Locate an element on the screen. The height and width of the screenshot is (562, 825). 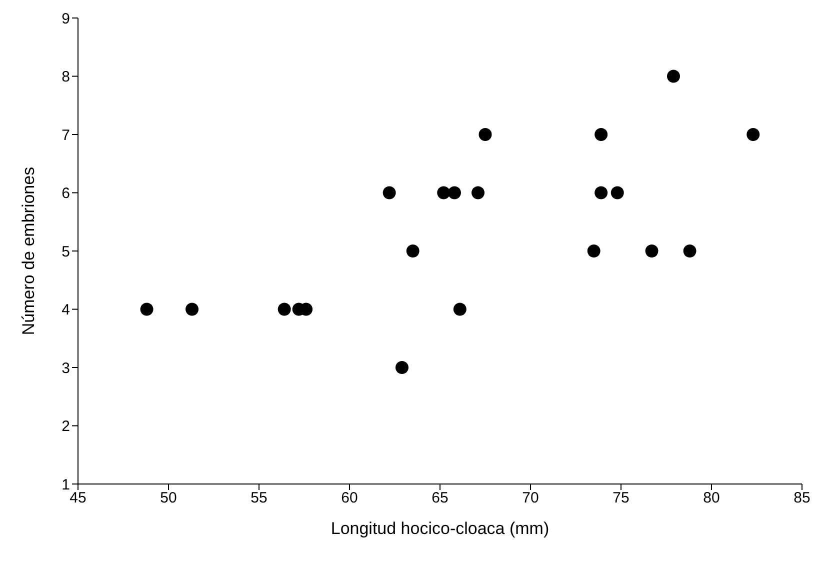
y-tick-label: 9 is located at coordinates (66, 19).